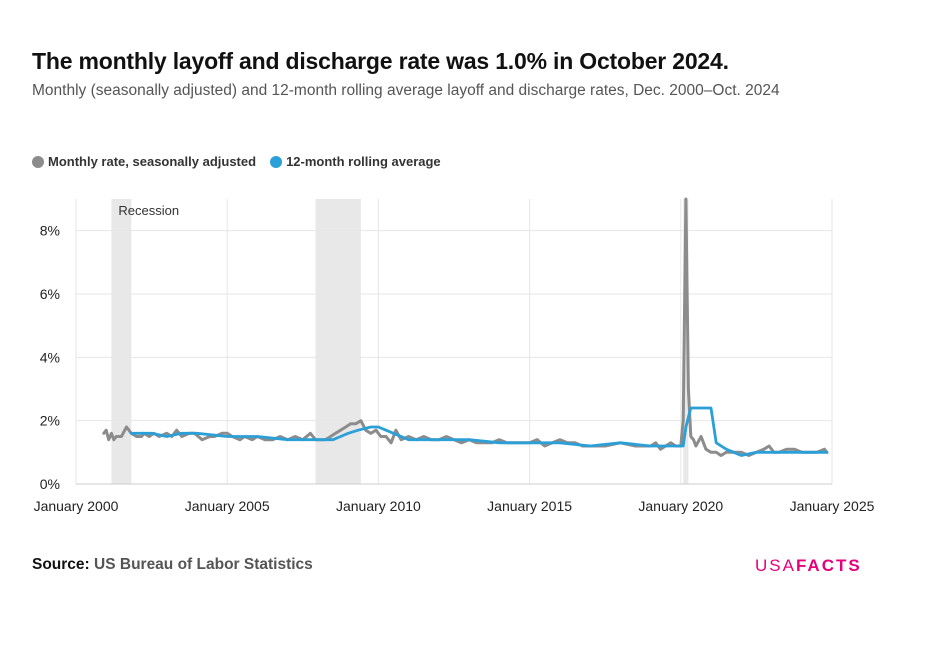 The image size is (929, 661). What do you see at coordinates (76, 506) in the screenshot?
I see `x-tick-label: January 2000` at bounding box center [76, 506].